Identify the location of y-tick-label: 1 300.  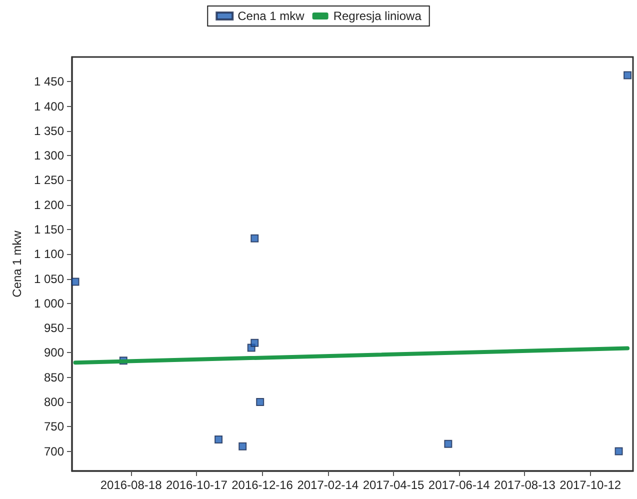
(49, 155).